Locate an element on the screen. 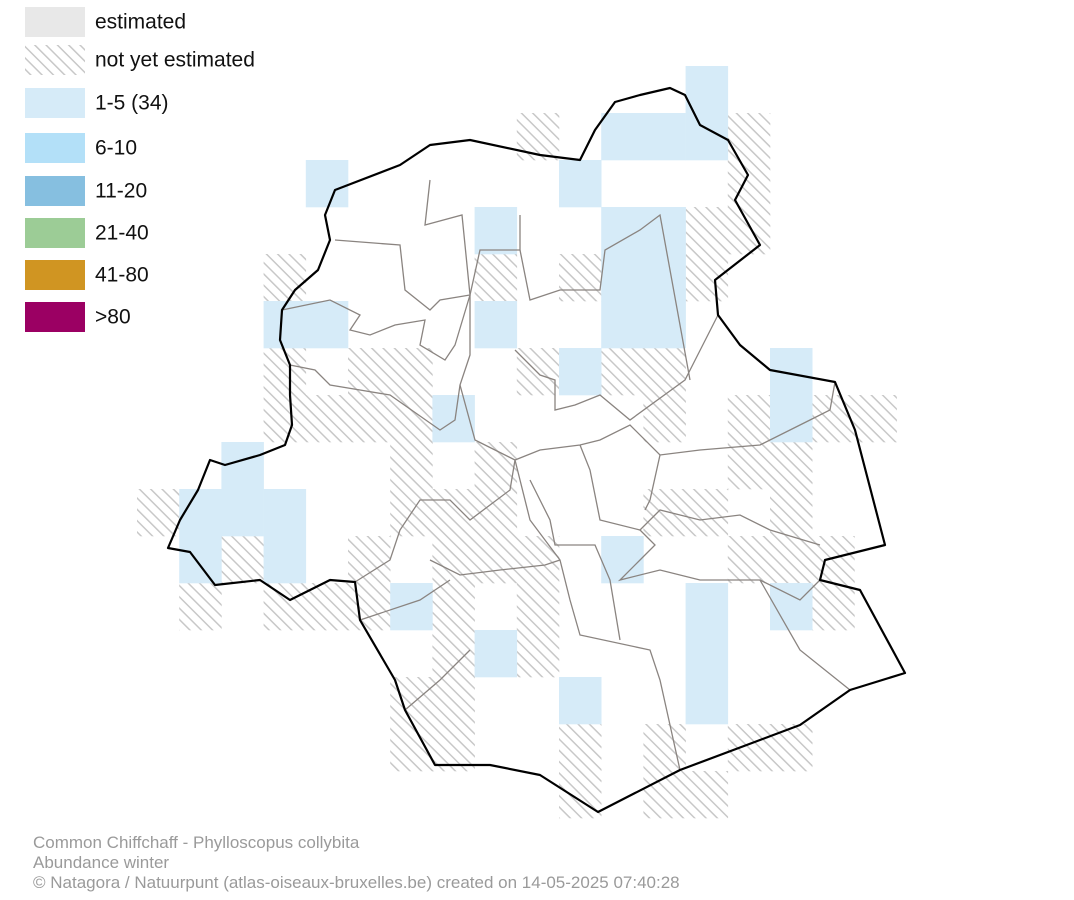  legend-label: 41-80 is located at coordinates (122, 275).